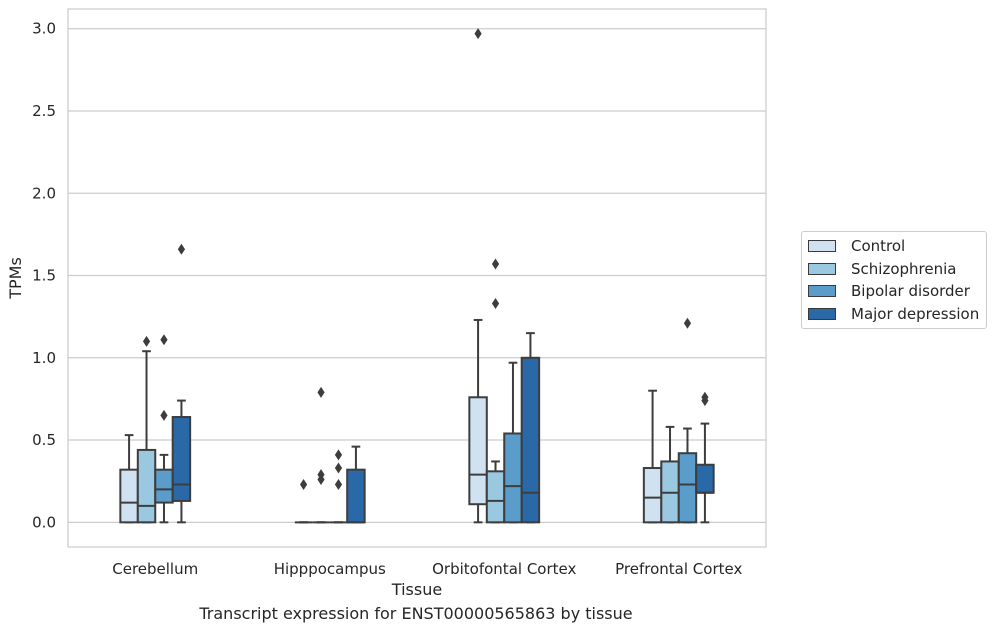  I want to click on y-tick-label: 2.5, so click(44, 111).